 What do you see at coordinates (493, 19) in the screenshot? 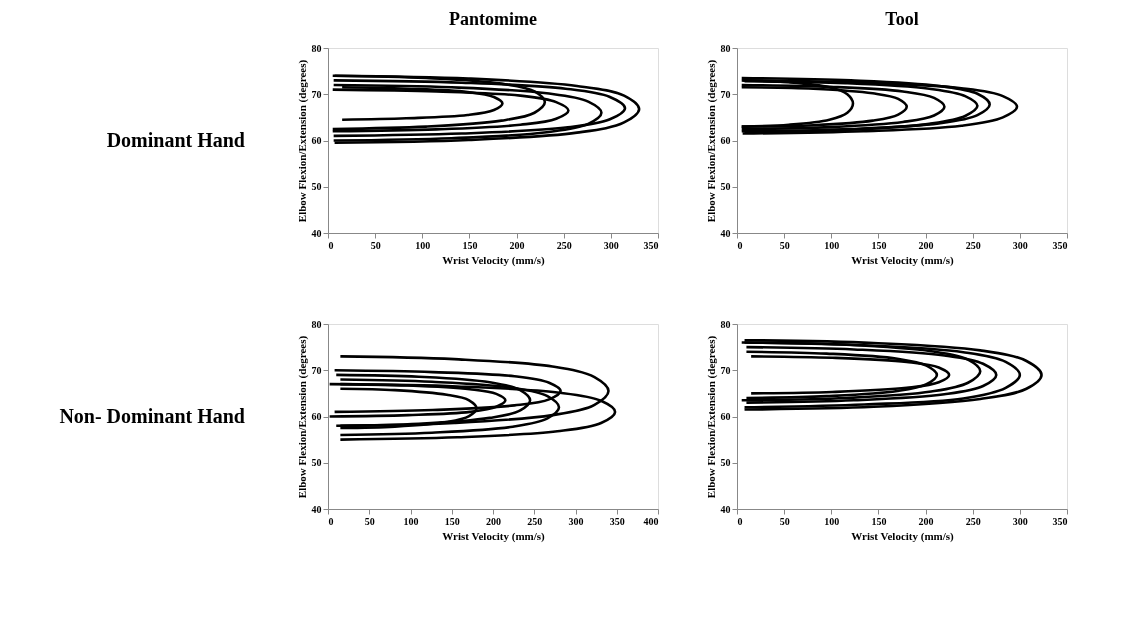
I see `chart-title: Pantomime` at bounding box center [493, 19].